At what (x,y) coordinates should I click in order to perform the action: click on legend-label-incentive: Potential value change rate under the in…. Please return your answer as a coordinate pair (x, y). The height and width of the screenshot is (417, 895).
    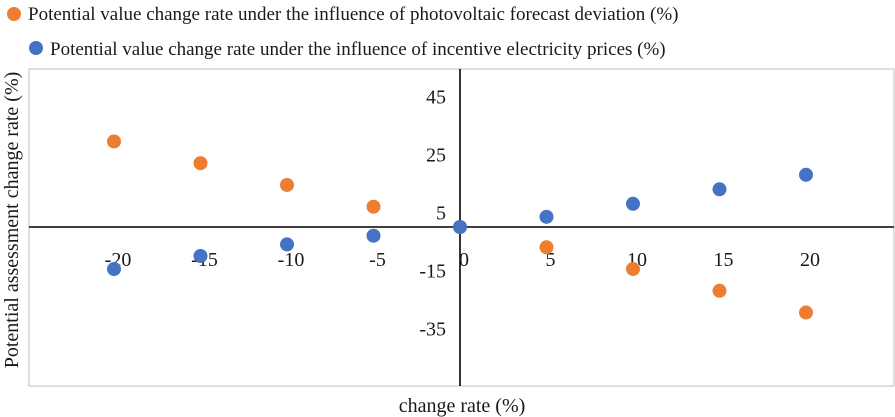
    Looking at the image, I should click on (358, 49).